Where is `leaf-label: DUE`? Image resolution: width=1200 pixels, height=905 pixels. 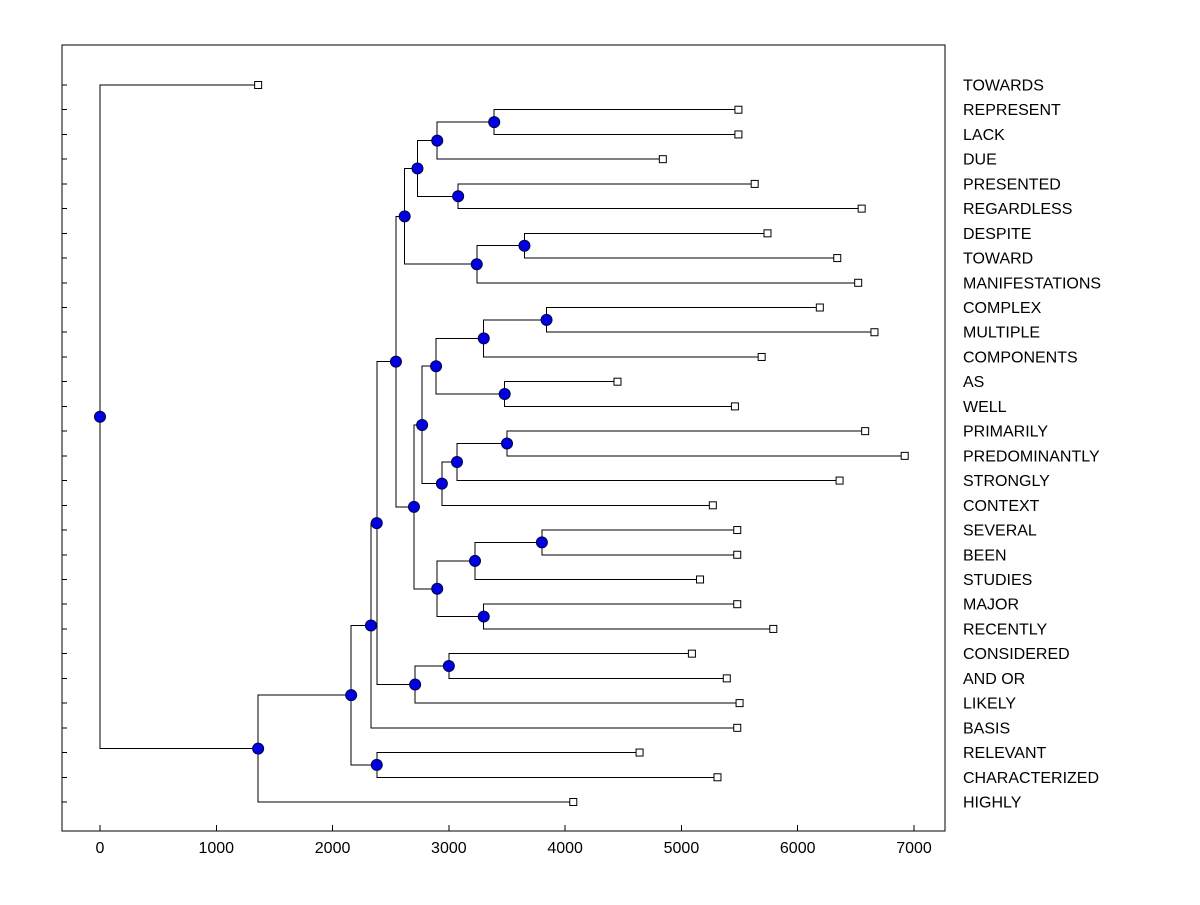
leaf-label: DUE is located at coordinates (980, 160).